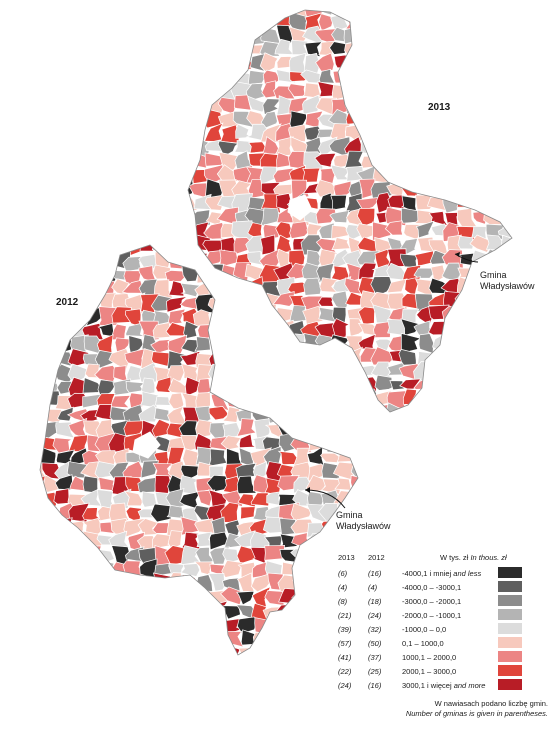  Describe the element at coordinates (443, 588) in the screenshot. I see `legend-row: (4) (4) -4000,0 – -3000,1` at that location.